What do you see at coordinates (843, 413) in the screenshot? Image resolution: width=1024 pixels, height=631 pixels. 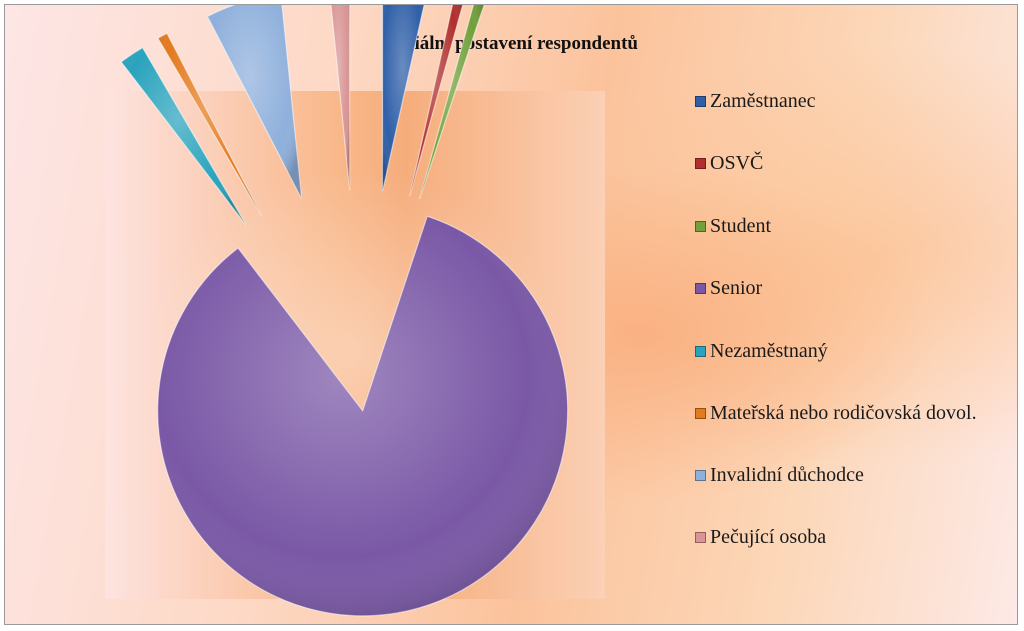 I see `legend-label: Mateřská nebo rodičovská dovol.` at bounding box center [843, 413].